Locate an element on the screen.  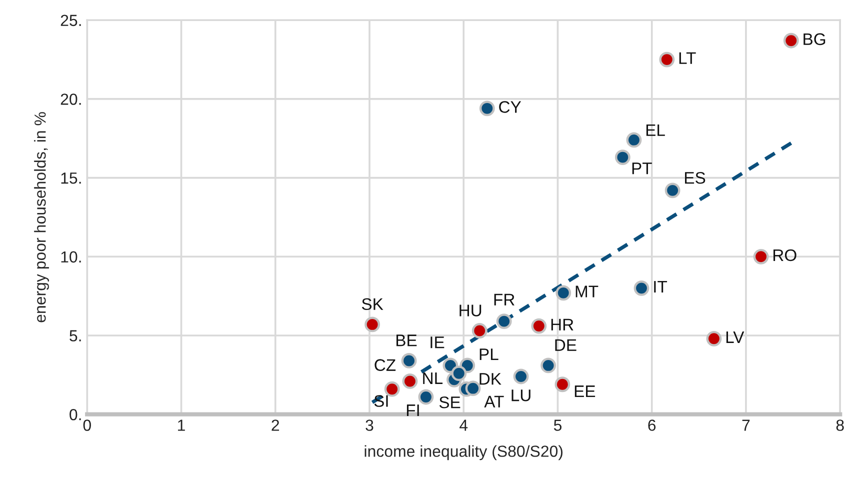
annotation: HU is located at coordinates (471, 310).